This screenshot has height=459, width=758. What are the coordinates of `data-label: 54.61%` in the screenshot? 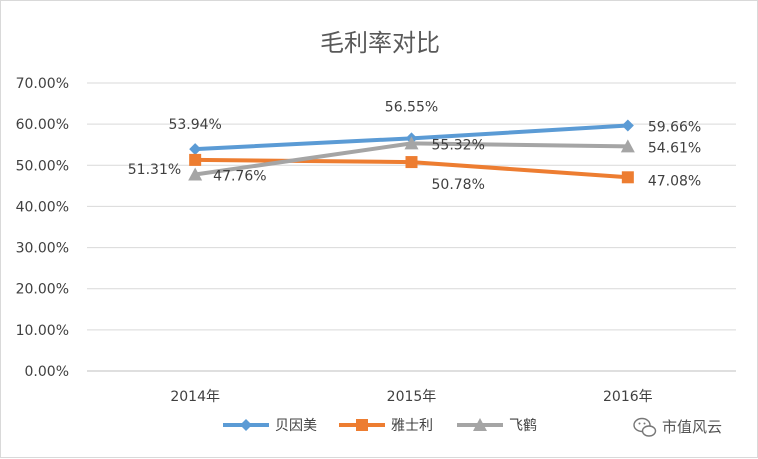 It's located at (674, 148).